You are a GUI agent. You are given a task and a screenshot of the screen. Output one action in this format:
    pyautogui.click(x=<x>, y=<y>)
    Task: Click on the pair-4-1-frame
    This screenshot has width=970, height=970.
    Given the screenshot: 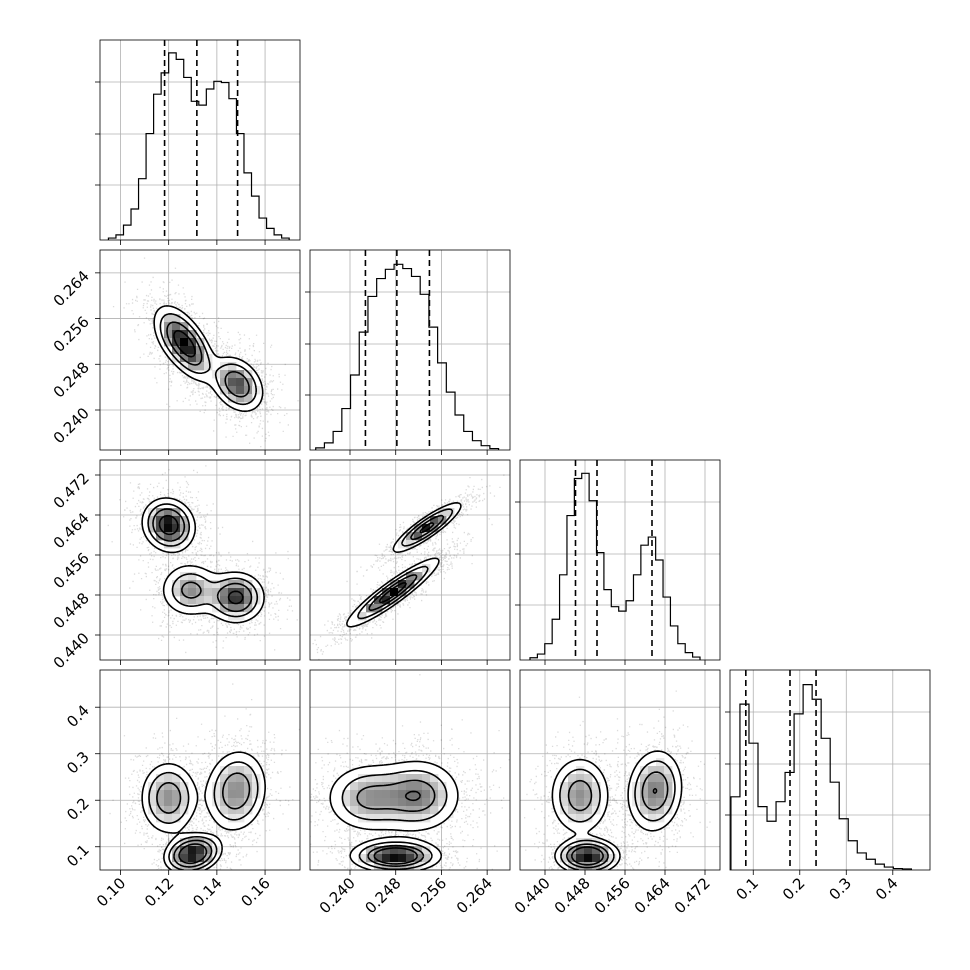 What is the action you would take?
    pyautogui.click(x=200, y=770)
    